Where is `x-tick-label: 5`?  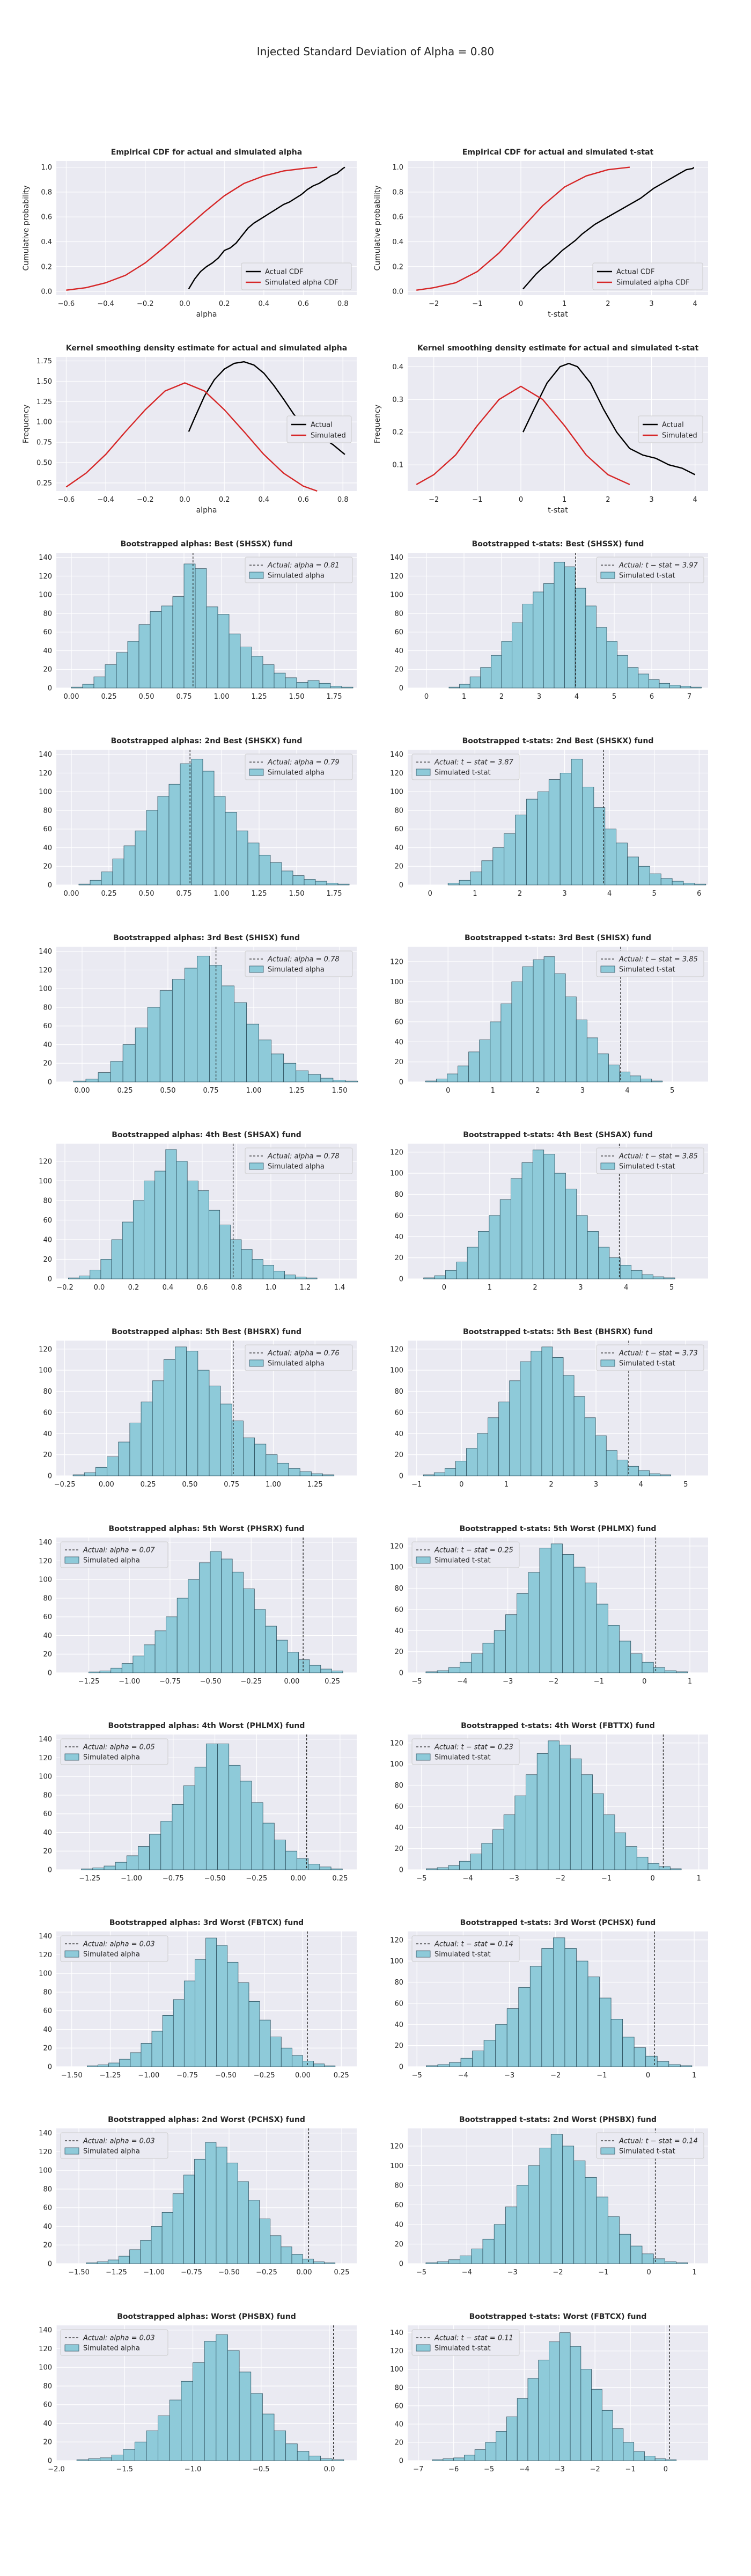 x-tick-label: 5 is located at coordinates (672, 1091).